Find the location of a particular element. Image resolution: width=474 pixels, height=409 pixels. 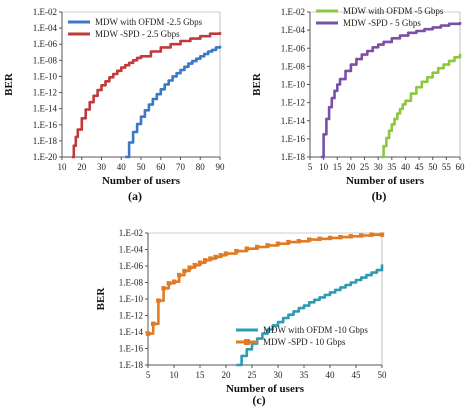

panel-label: (a) is located at coordinates (135, 196).